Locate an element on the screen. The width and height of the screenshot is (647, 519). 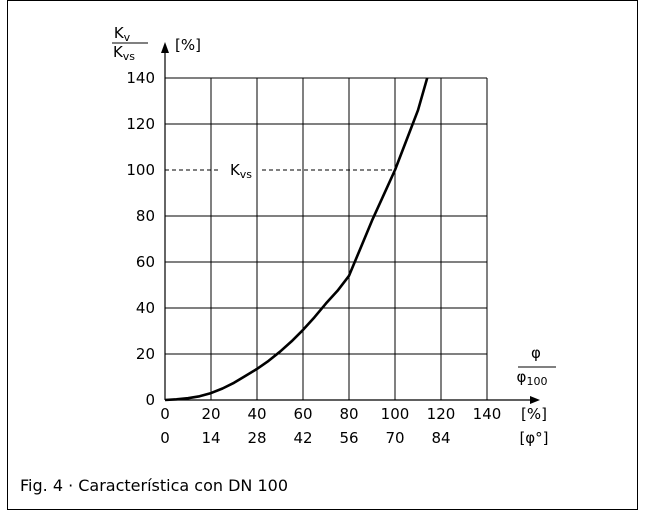
x-unit-percent: [%] is located at coordinates (534, 414).